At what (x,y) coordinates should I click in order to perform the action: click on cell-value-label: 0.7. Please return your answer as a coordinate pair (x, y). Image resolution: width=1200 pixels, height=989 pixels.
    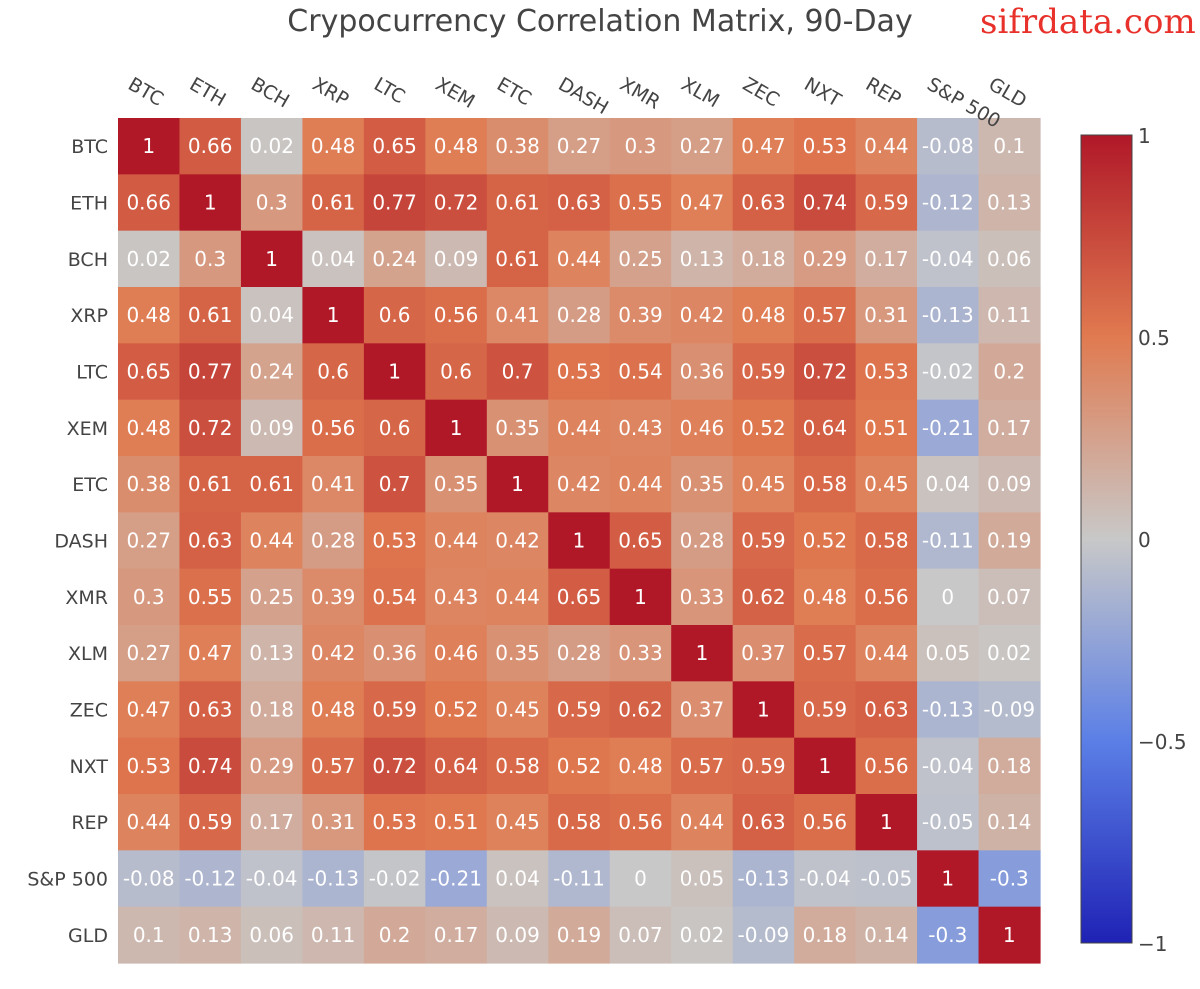
    Looking at the image, I should click on (395, 484).